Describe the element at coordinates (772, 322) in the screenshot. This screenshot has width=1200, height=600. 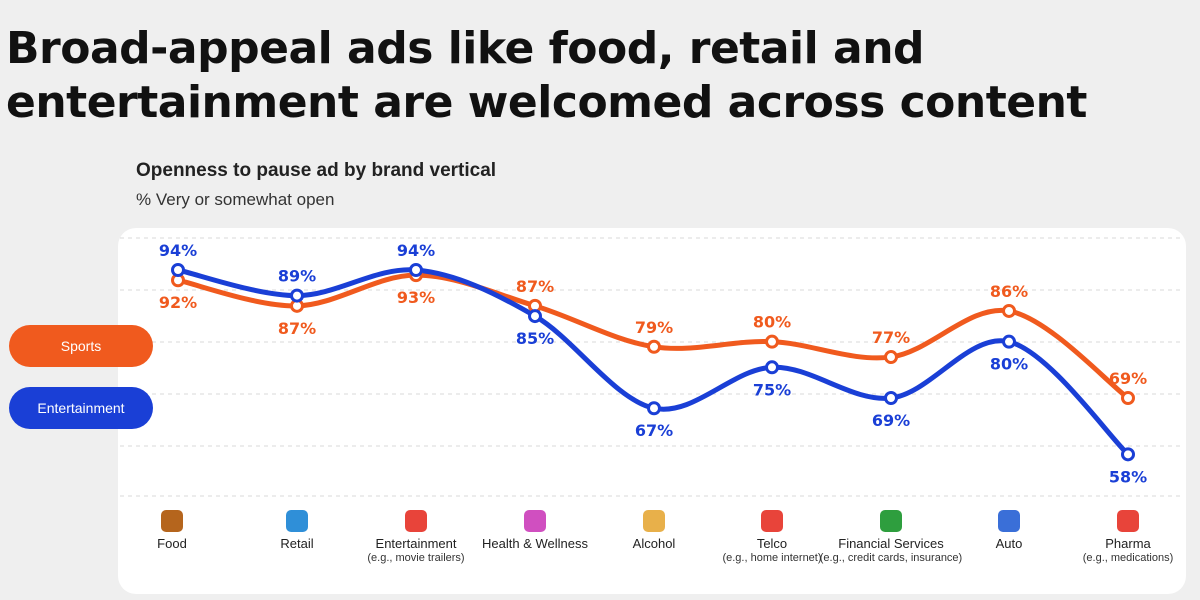
I see `data-label-sports: 80%` at that location.